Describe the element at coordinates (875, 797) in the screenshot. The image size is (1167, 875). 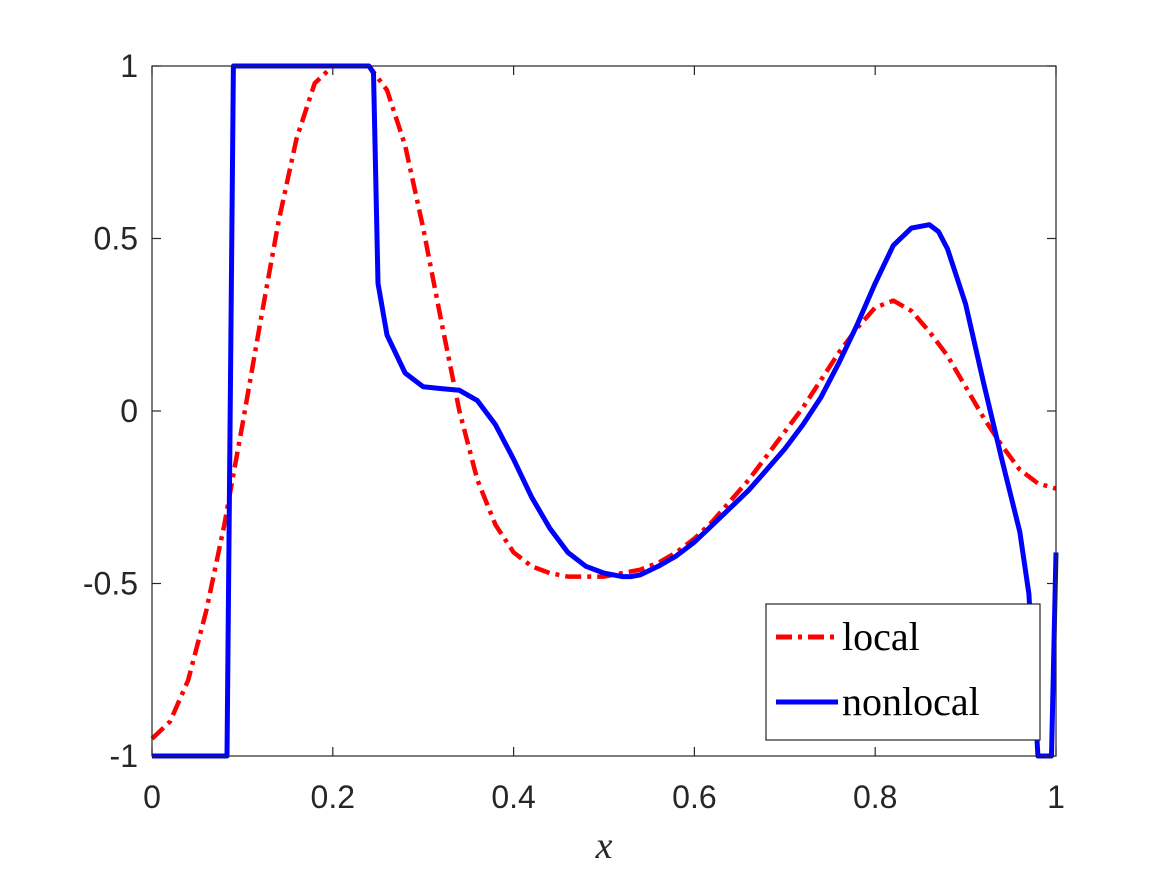
I see `x-tick-label: 0.8` at that location.